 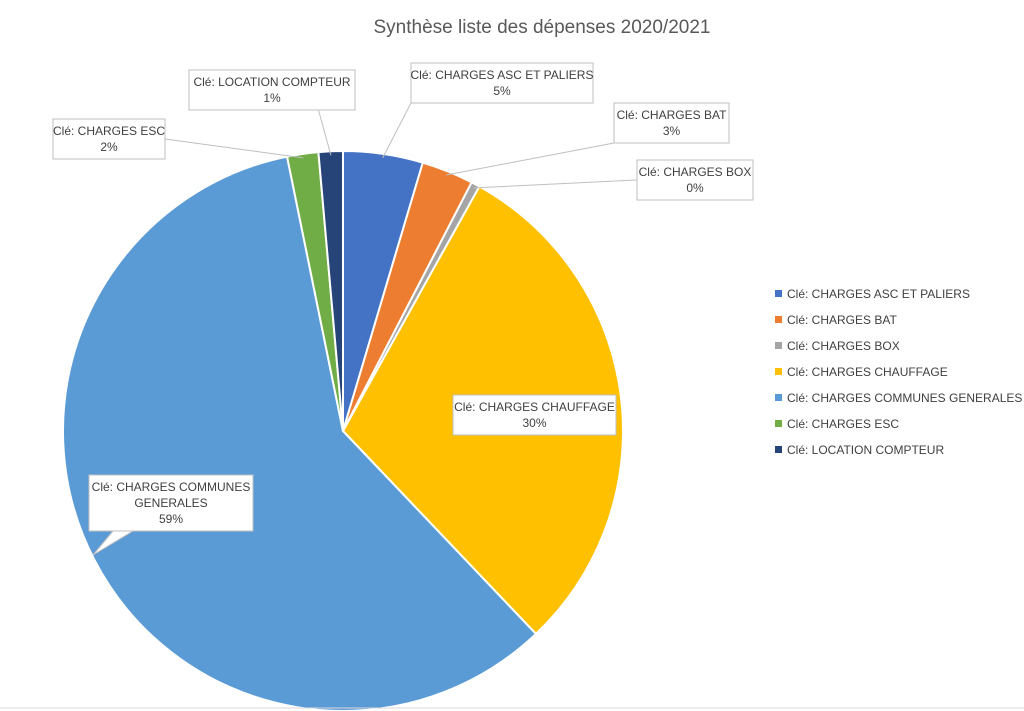 What do you see at coordinates (109, 131) in the screenshot?
I see `data-label-text-charges-esc: Clé: CHARGES ESC` at bounding box center [109, 131].